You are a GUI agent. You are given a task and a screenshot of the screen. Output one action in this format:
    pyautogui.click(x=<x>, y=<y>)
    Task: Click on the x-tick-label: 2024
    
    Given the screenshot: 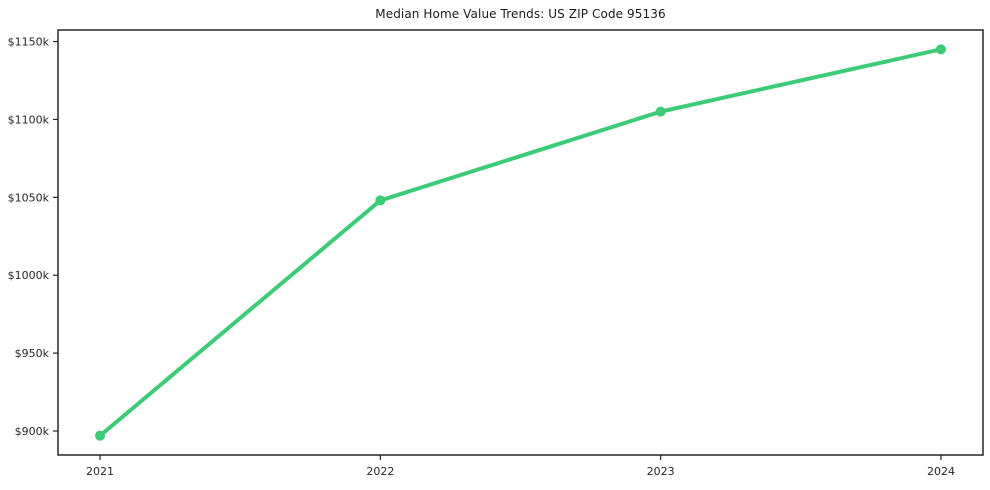 What is the action you would take?
    pyautogui.click(x=941, y=471)
    